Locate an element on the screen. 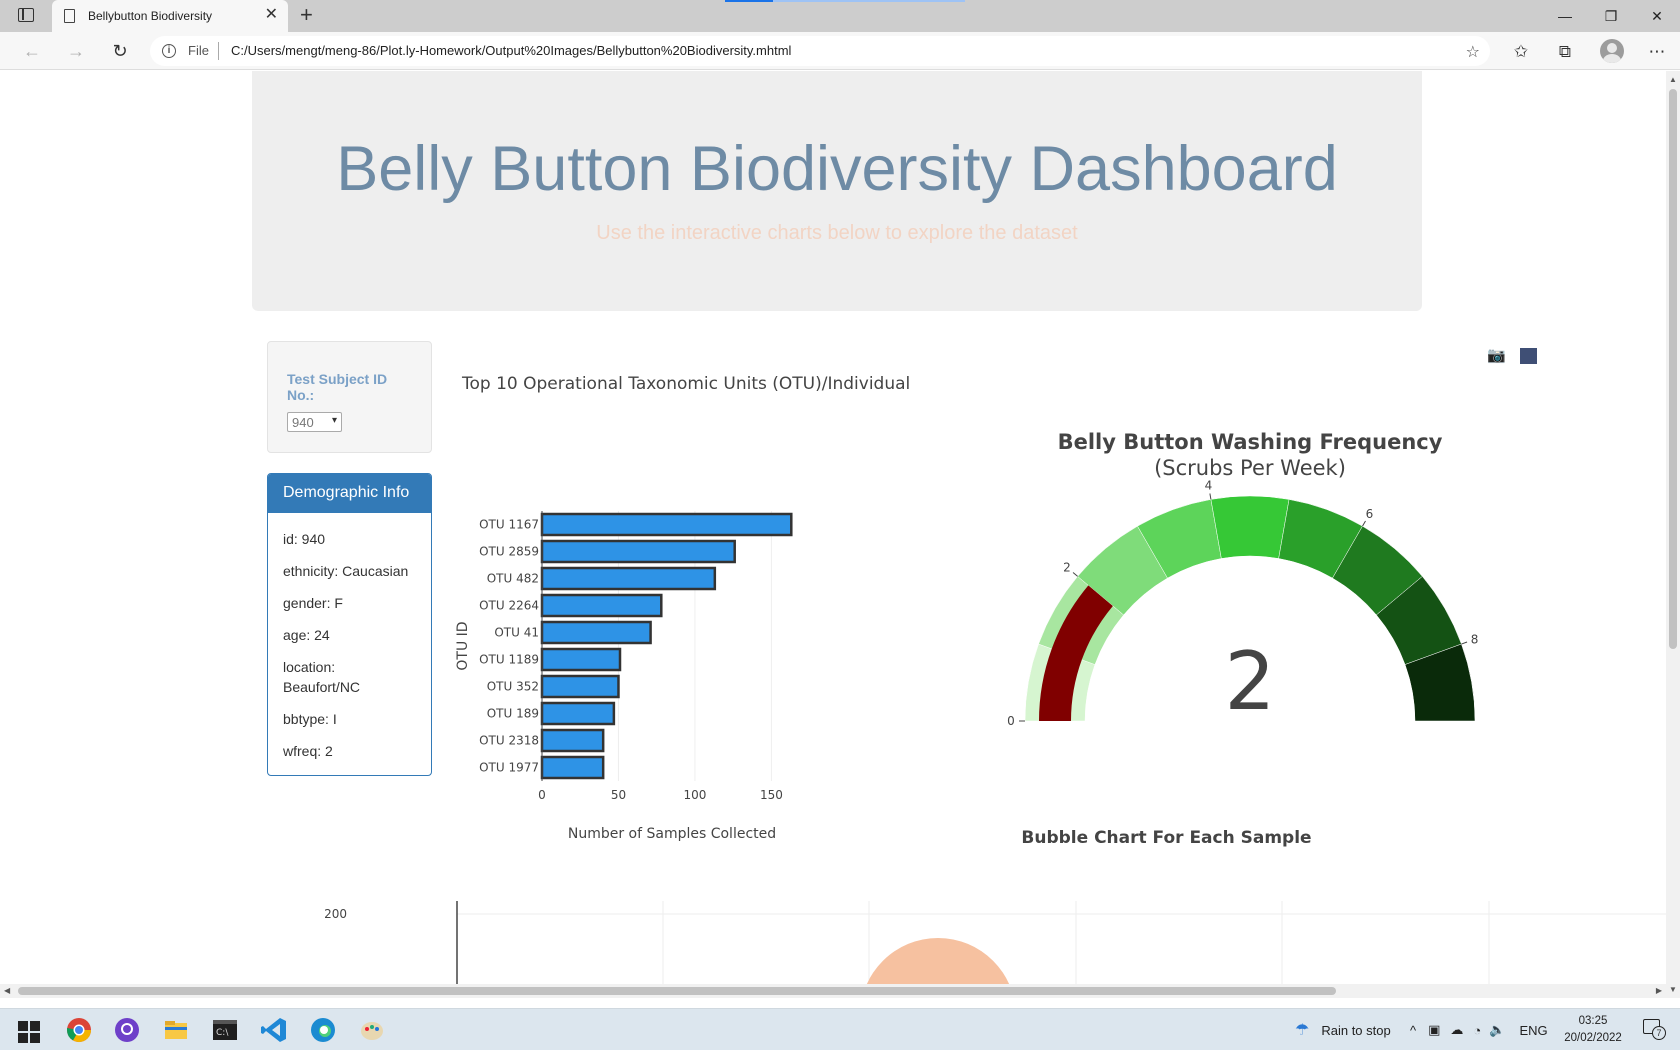 The width and height of the screenshot is (1680, 1050). demographic-heading: Demographic Info is located at coordinates (349, 493).